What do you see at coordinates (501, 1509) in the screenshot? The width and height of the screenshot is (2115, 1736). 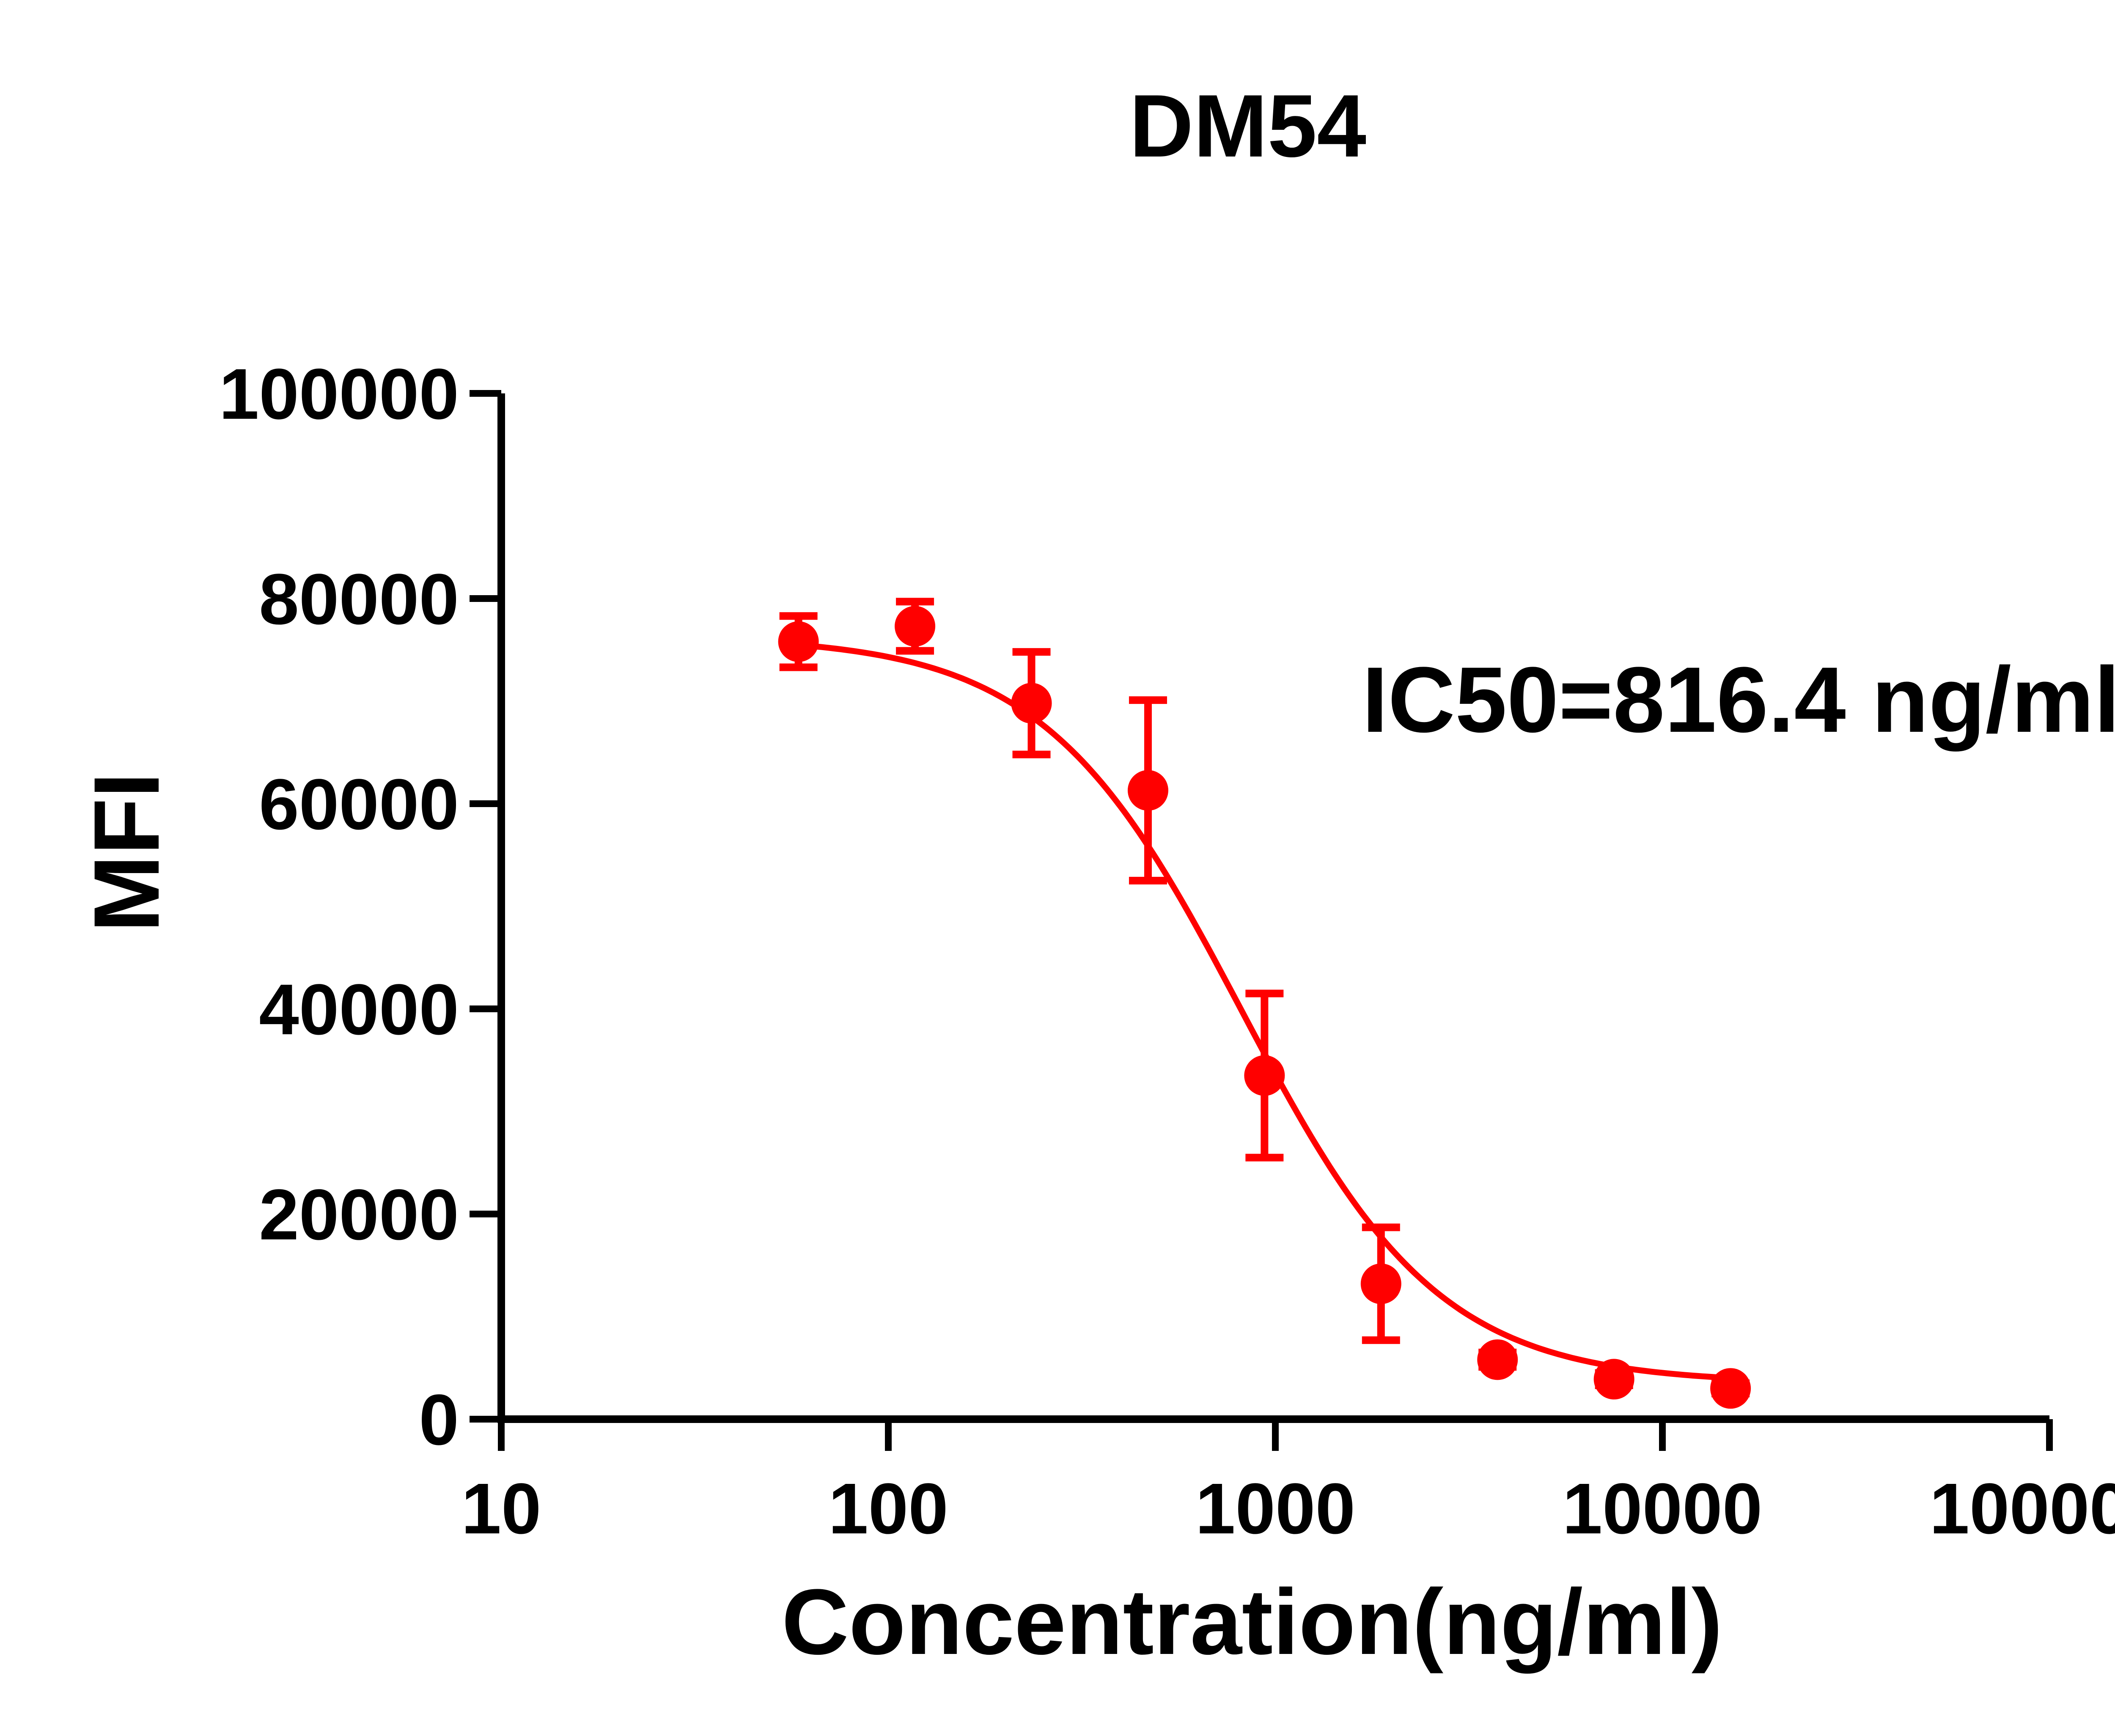 I see `x-tick-label: 10` at bounding box center [501, 1509].